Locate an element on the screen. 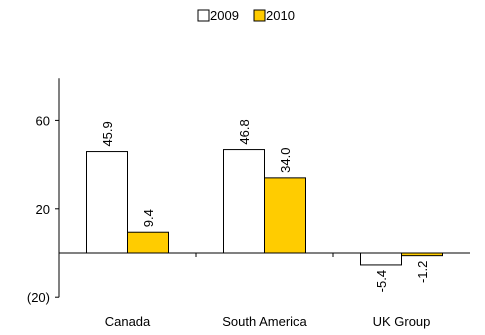  bar-2010-canada is located at coordinates (148, 242).